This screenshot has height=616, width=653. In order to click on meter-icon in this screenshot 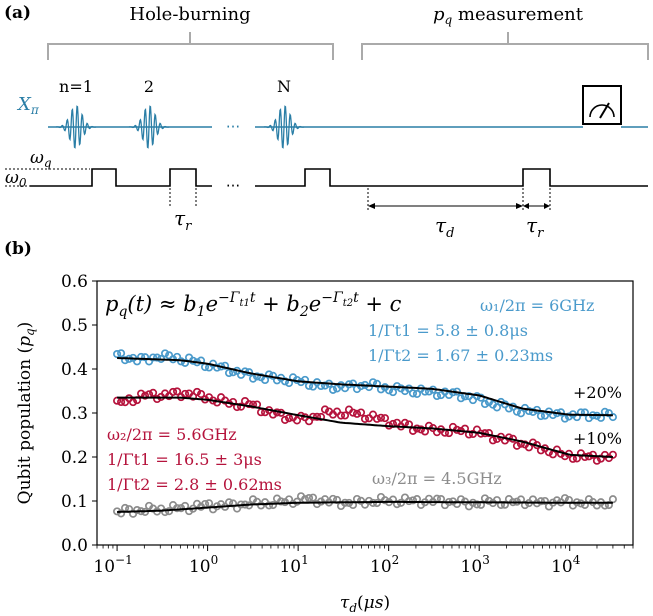, I will do `click(602, 105)`.